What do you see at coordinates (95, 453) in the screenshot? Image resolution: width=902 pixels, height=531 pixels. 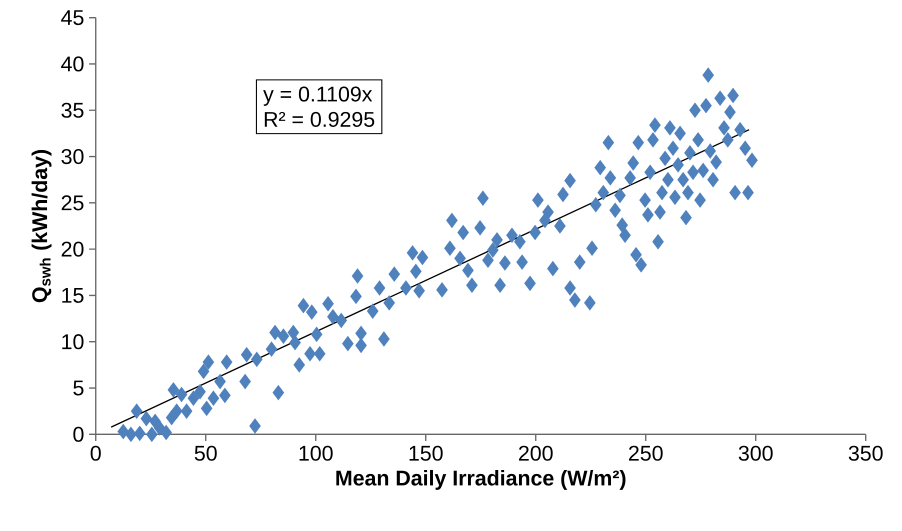 I see `x-tick-label: 0` at bounding box center [95, 453].